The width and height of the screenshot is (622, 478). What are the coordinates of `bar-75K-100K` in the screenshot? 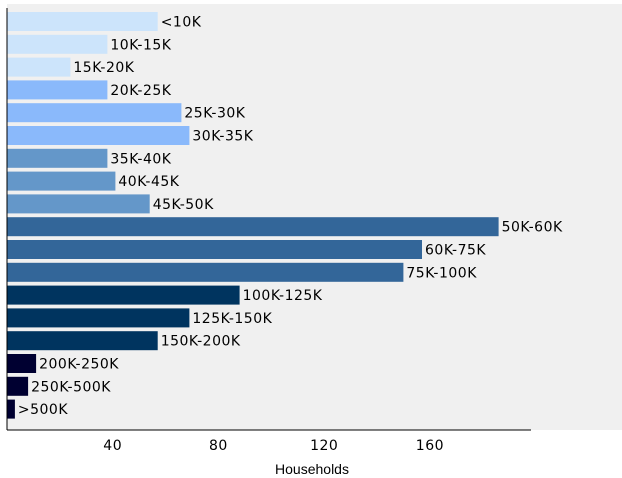 It's located at (205, 272).